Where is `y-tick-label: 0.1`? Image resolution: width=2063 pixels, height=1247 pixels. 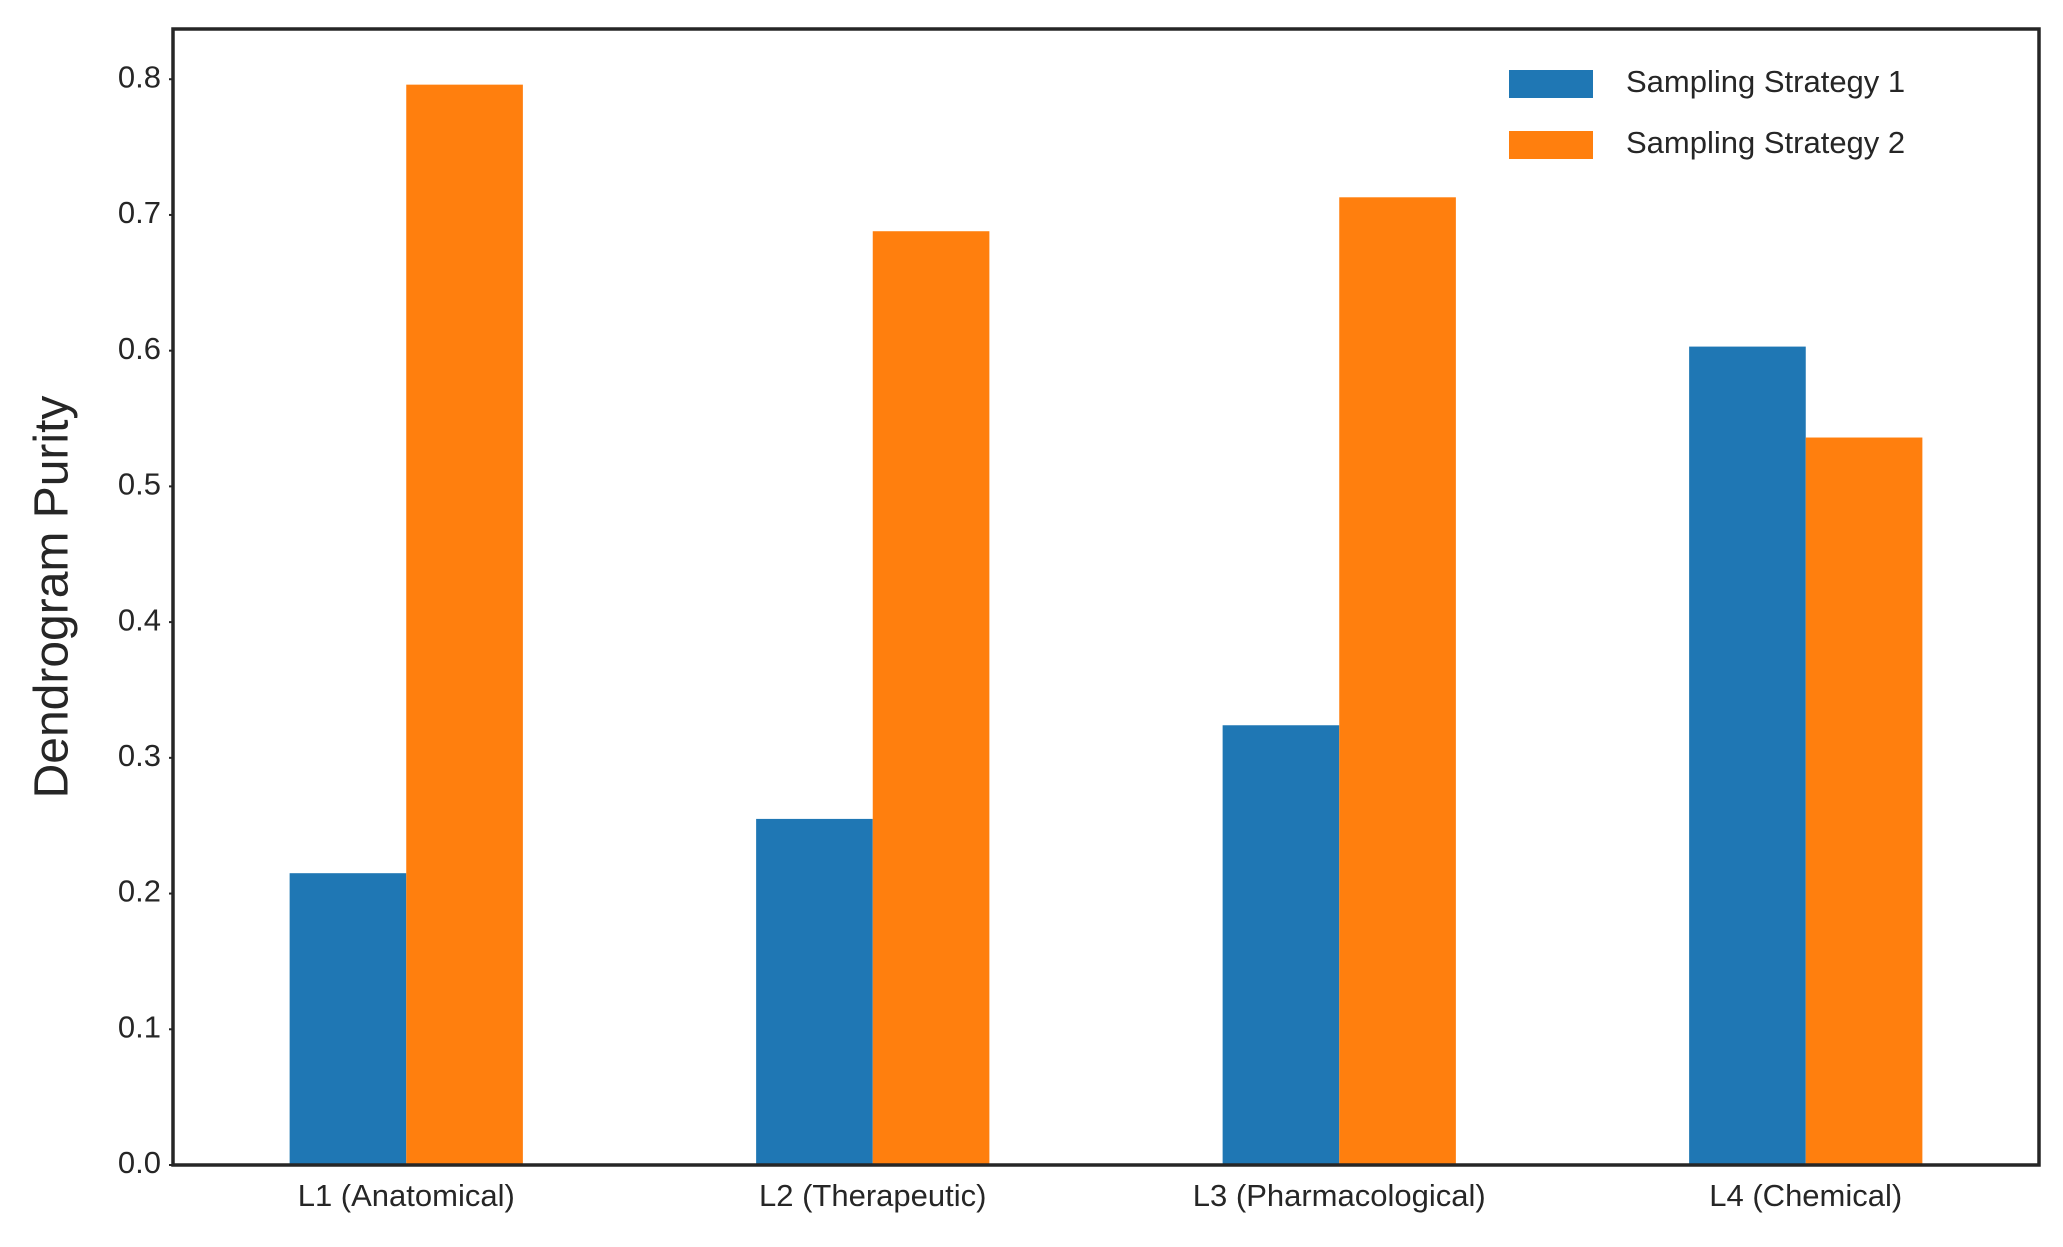
y-tick-label: 0.1 is located at coordinates (139, 1026).